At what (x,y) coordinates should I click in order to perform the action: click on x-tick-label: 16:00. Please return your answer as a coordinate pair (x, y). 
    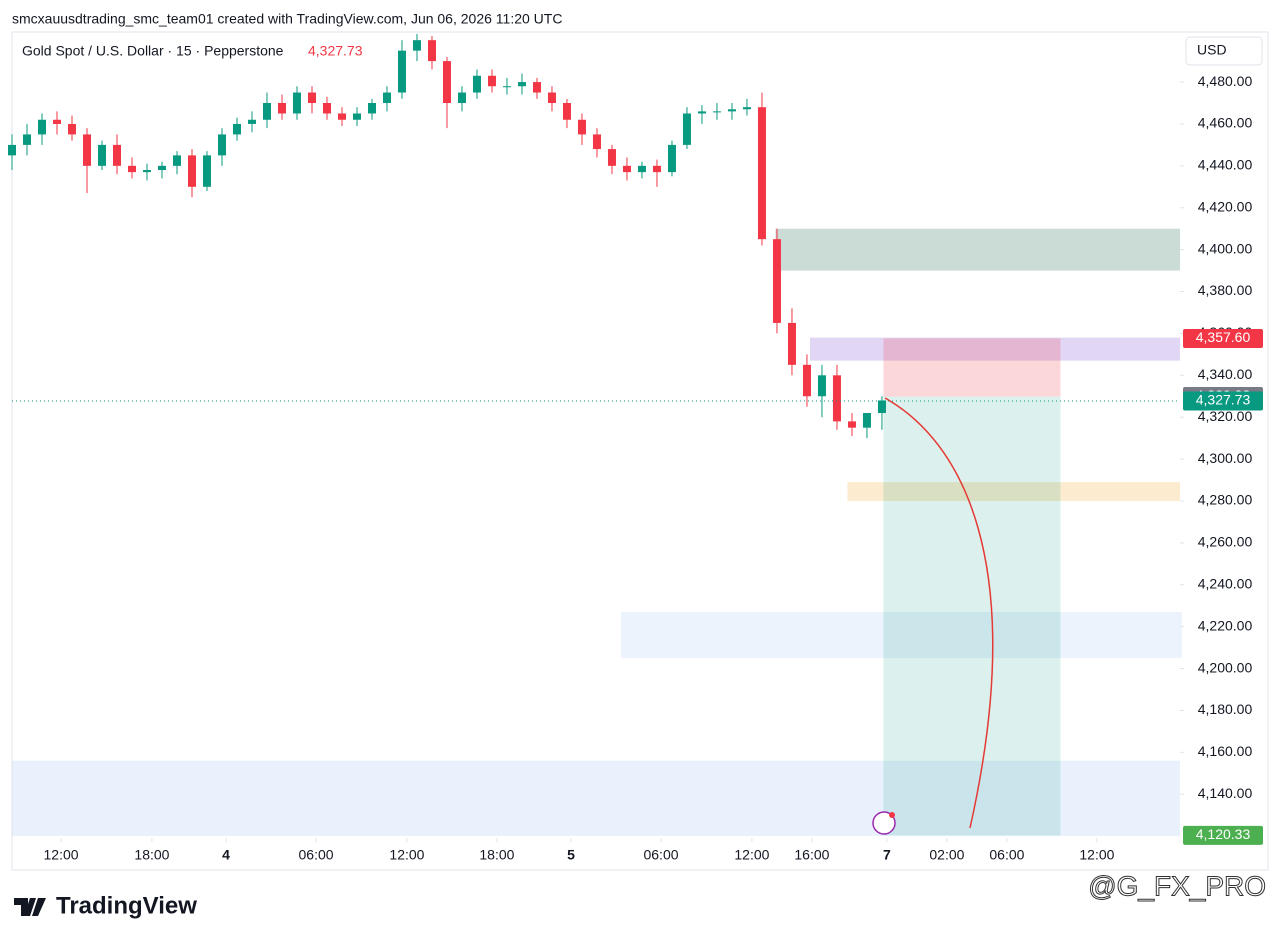
    Looking at the image, I should click on (811, 855).